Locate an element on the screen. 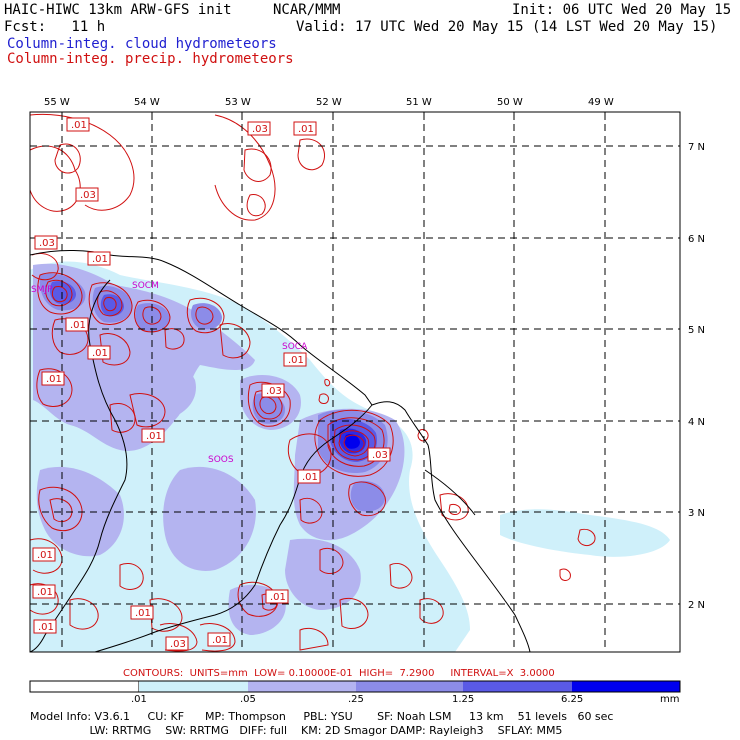 This screenshot has height=740, width=740. station-label: SMJP is located at coordinates (42, 290).